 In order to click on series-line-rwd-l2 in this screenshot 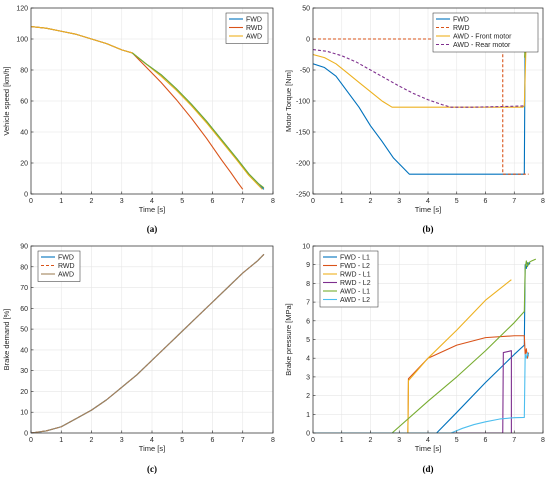, I will do `click(412, 391)`.